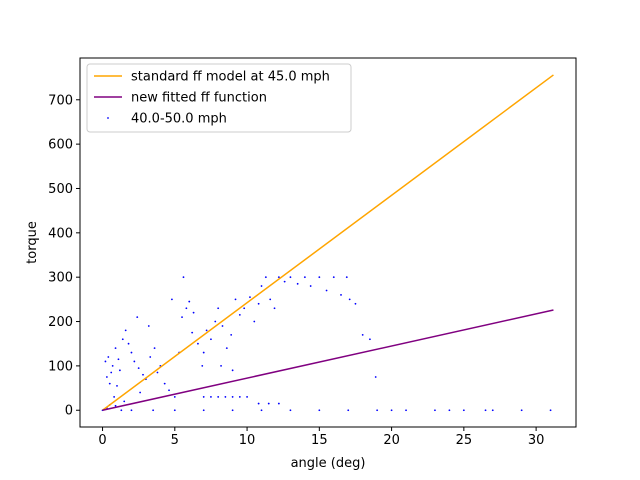 The image size is (640, 480). What do you see at coordinates (60, 366) in the screenshot?
I see `y-tick-label: 100` at bounding box center [60, 366].